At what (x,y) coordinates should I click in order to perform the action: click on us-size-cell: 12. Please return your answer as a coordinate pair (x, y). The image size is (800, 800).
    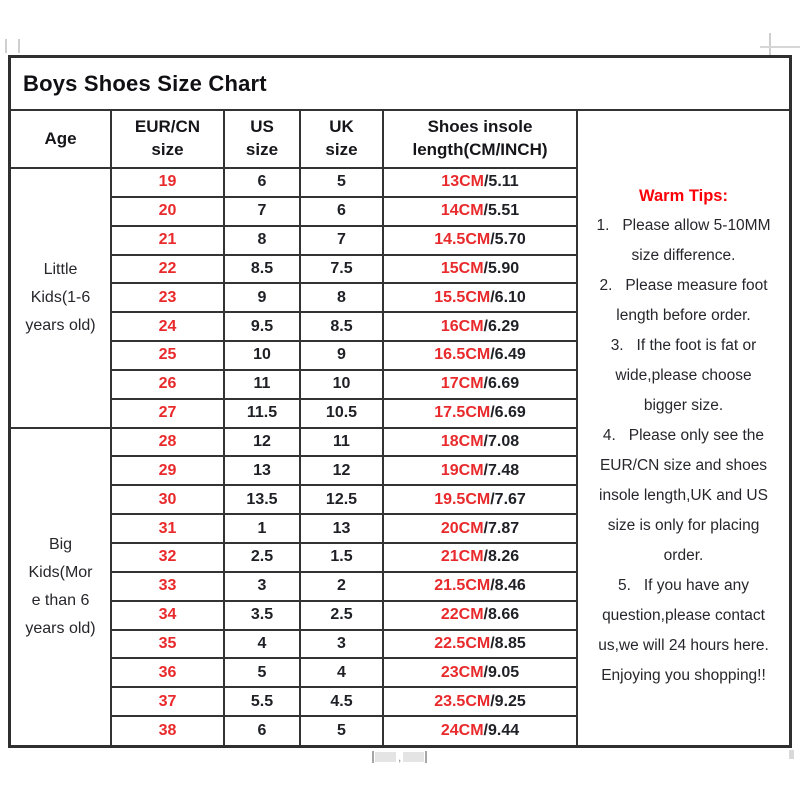
    Looking at the image, I should click on (262, 442).